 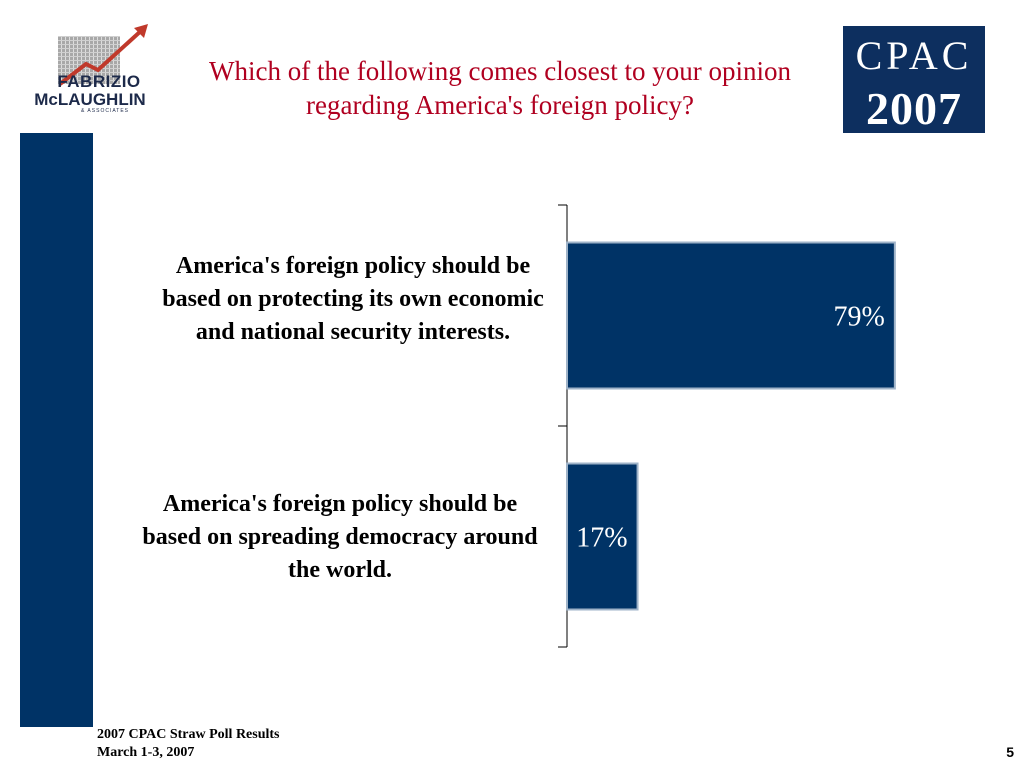 What do you see at coordinates (859, 317) in the screenshot?
I see `bar-value-label-1: 79%` at bounding box center [859, 317].